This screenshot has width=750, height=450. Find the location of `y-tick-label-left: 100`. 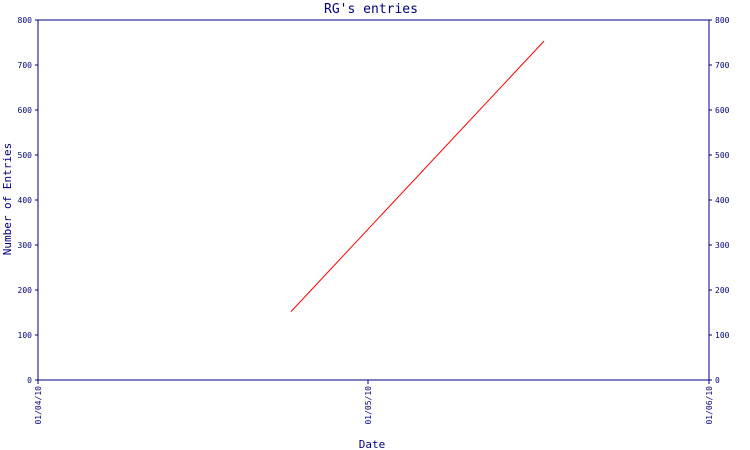

y-tick-label-left: 100 is located at coordinates (25, 335).